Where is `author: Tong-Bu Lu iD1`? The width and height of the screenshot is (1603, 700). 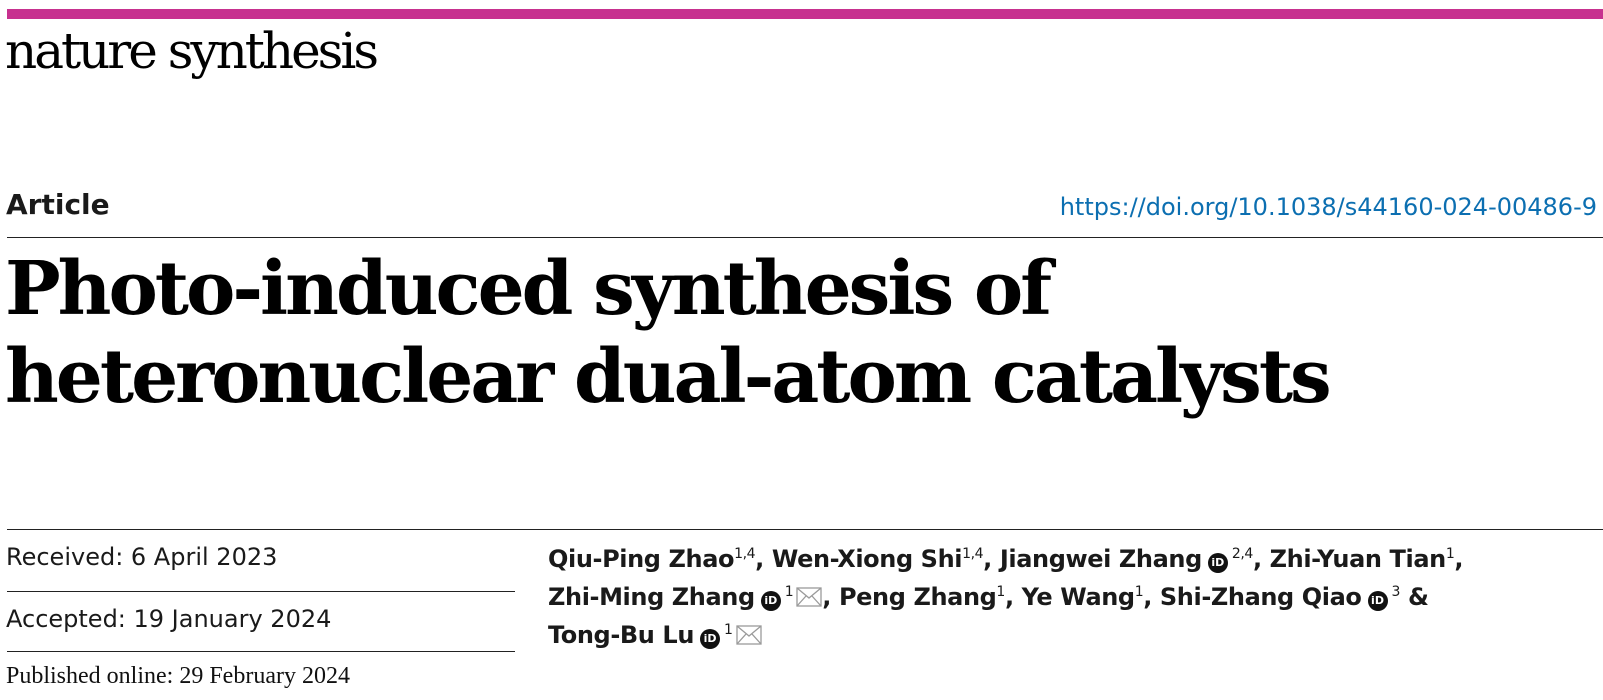 author: Tong-Bu Lu iD1 is located at coordinates (655, 635).